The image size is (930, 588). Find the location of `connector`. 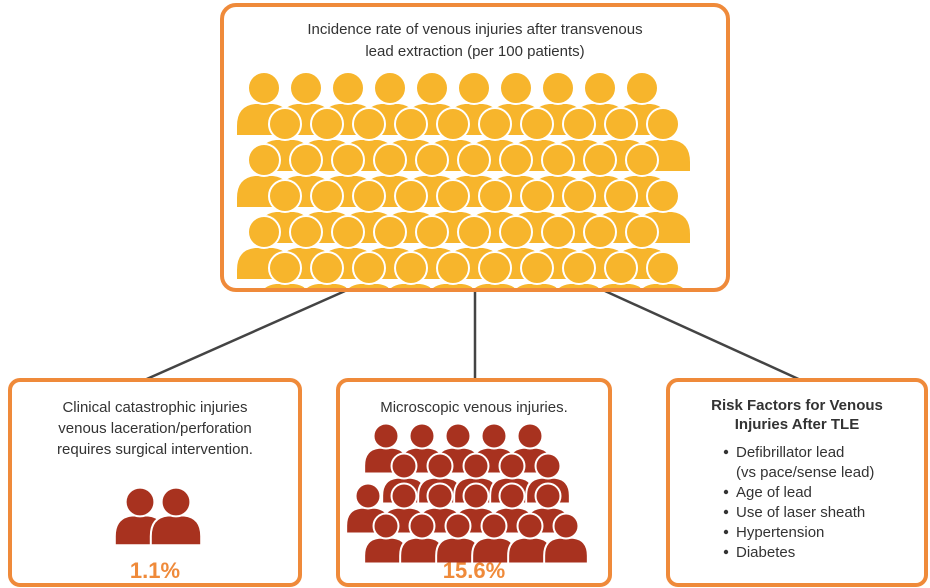

connector is located at coordinates (242, 336).